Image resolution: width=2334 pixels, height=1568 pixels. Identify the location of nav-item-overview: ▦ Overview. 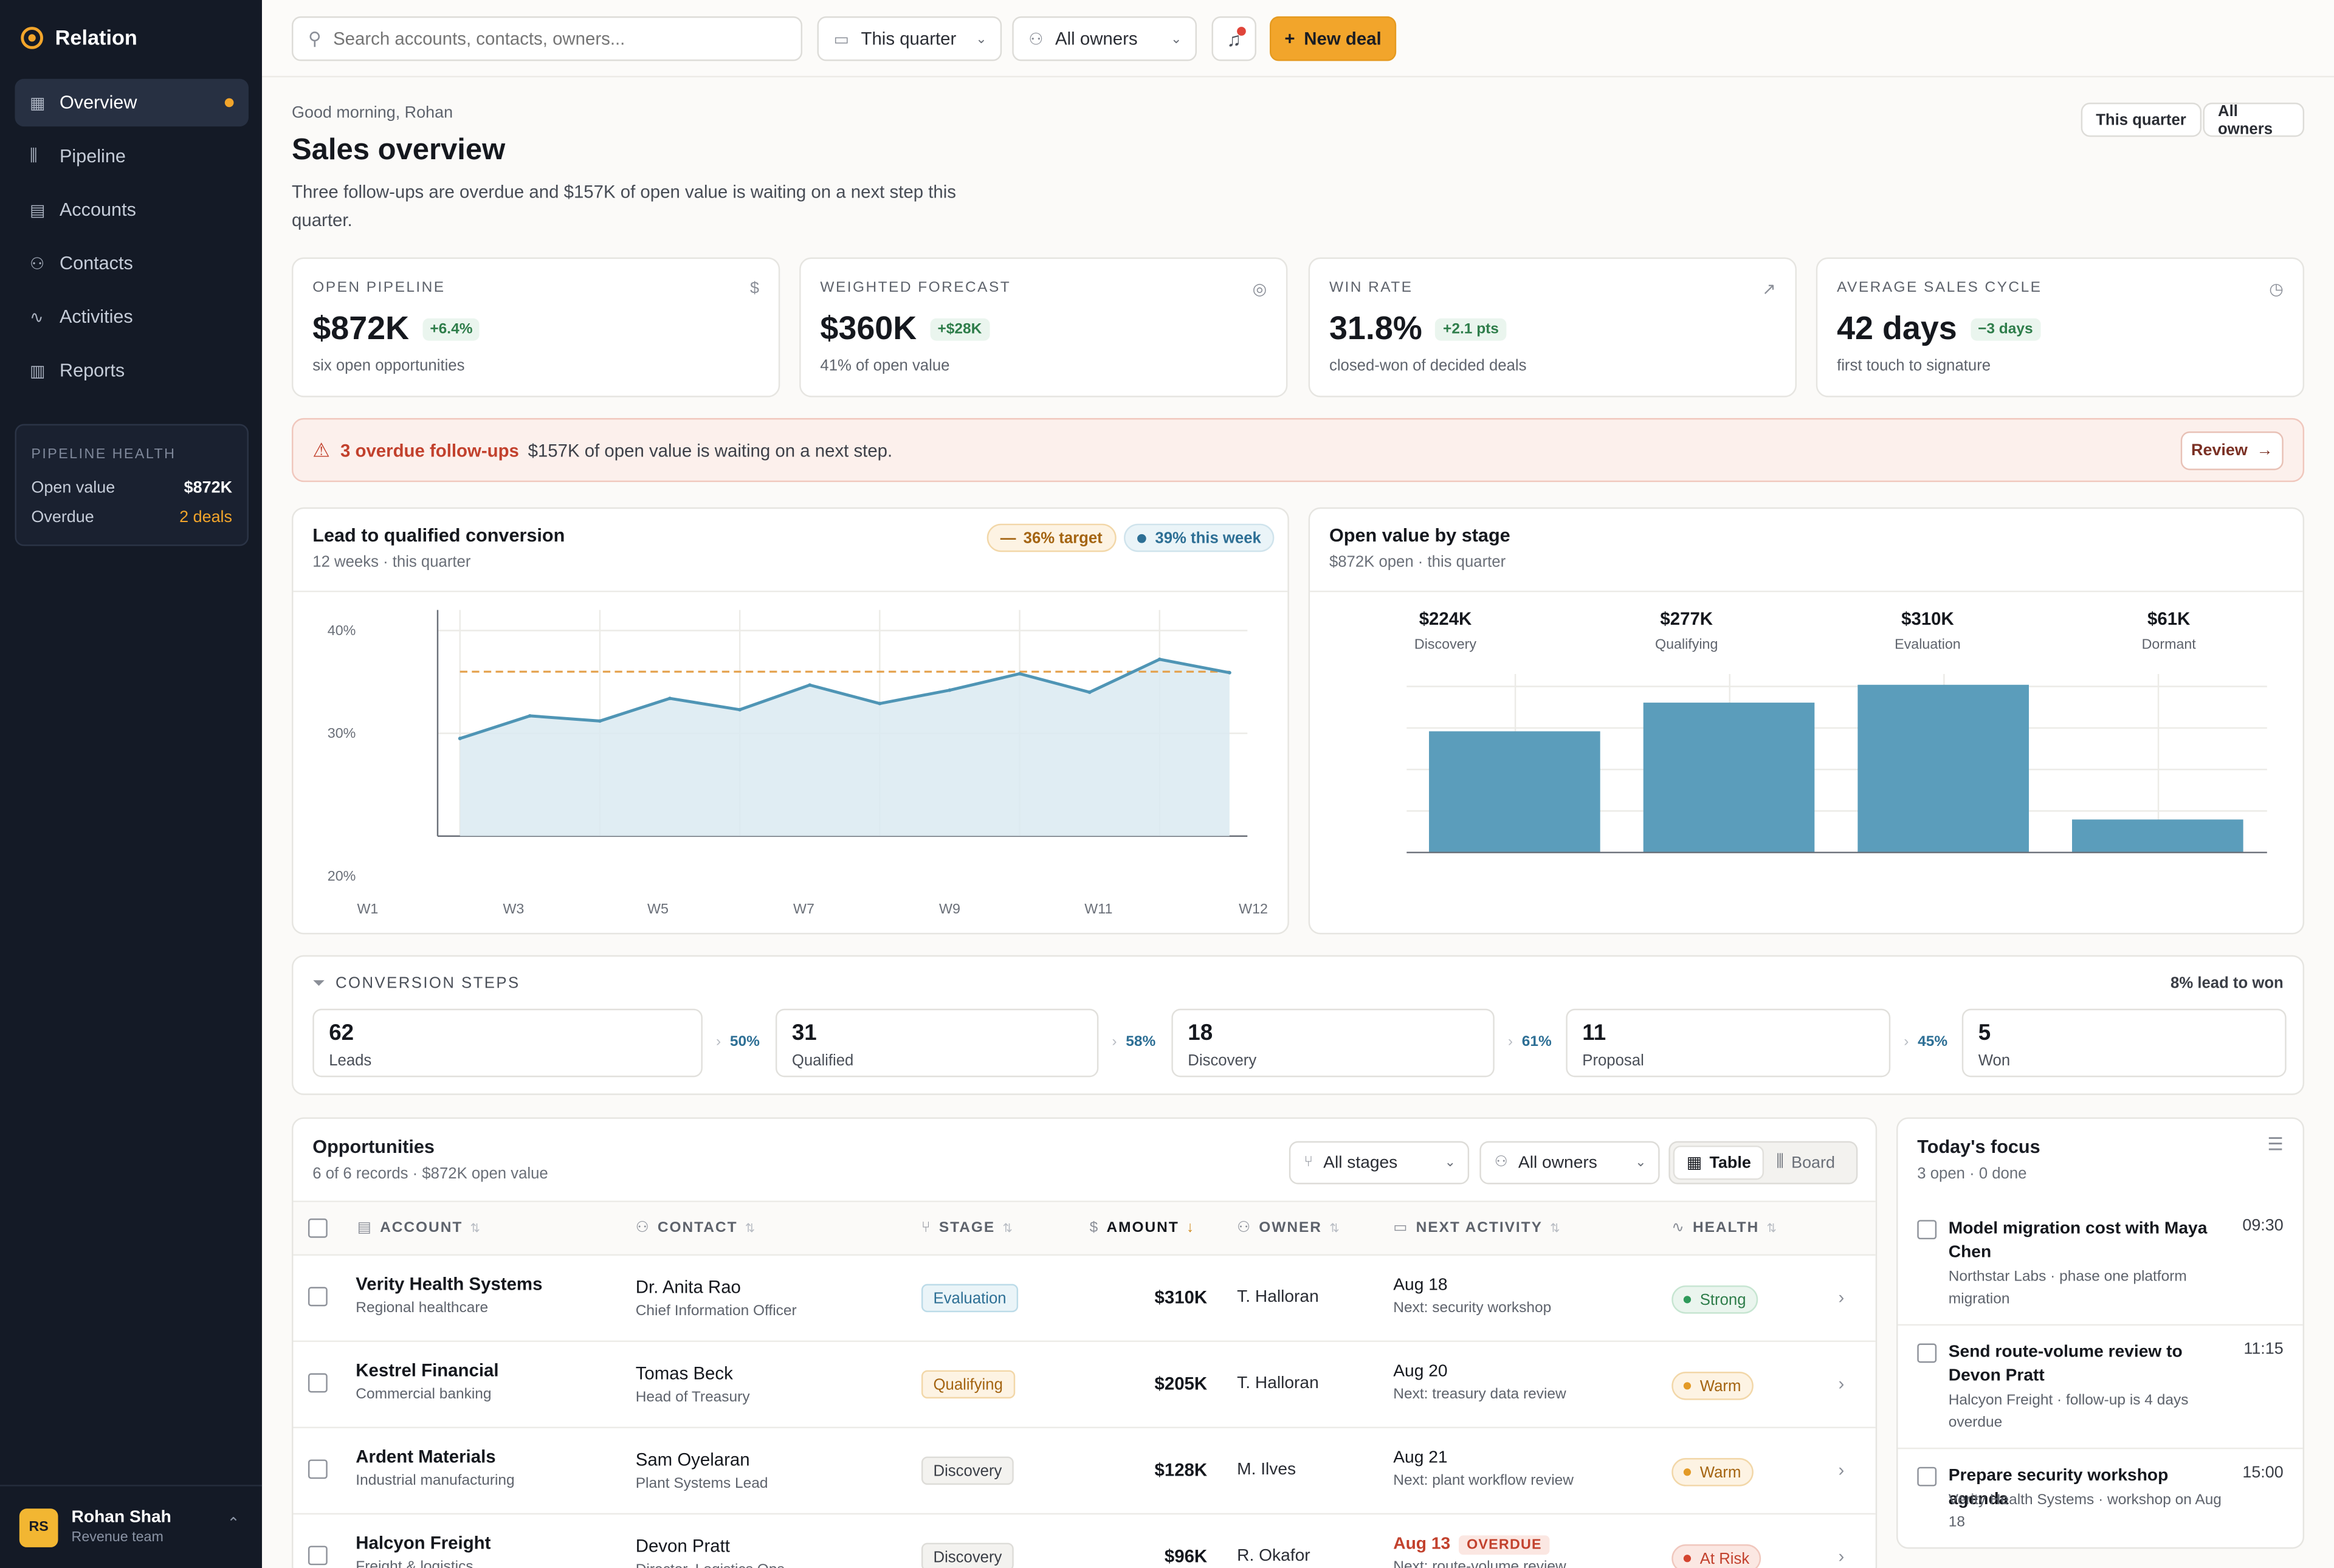
(132, 102).